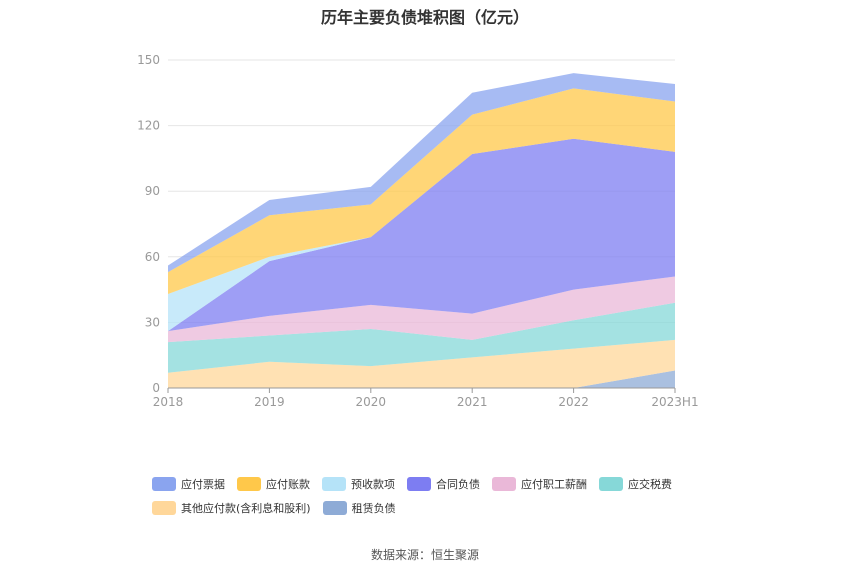 This screenshot has height=575, width=850. What do you see at coordinates (458, 484) in the screenshot?
I see `legend-label: 合同负债` at bounding box center [458, 484].